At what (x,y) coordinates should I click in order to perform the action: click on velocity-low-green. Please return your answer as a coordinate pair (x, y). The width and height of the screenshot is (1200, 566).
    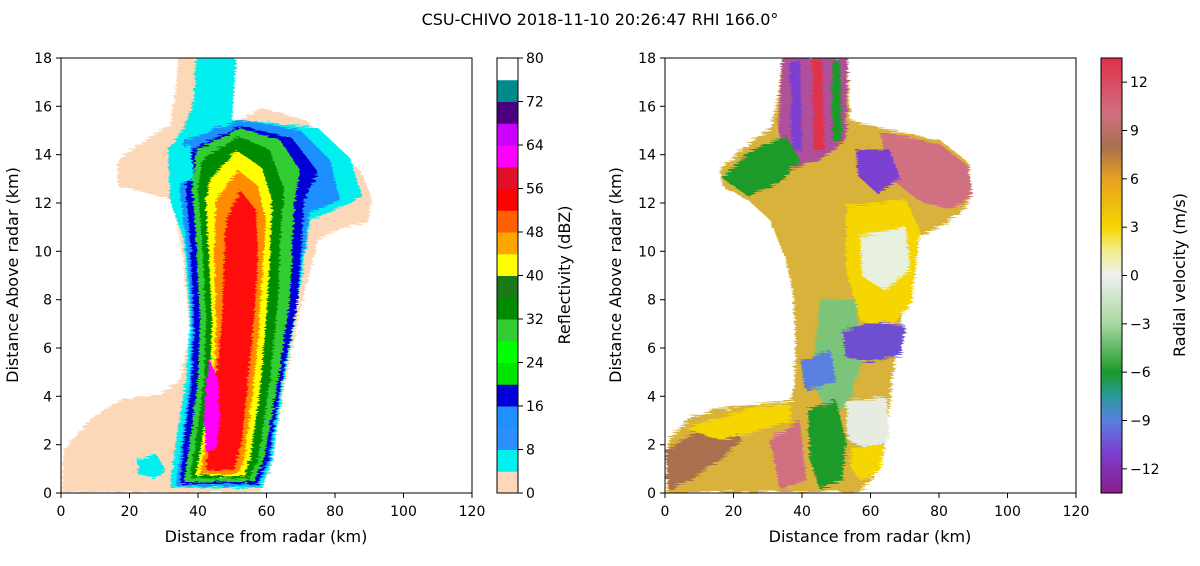
    Looking at the image, I should click on (827, 445).